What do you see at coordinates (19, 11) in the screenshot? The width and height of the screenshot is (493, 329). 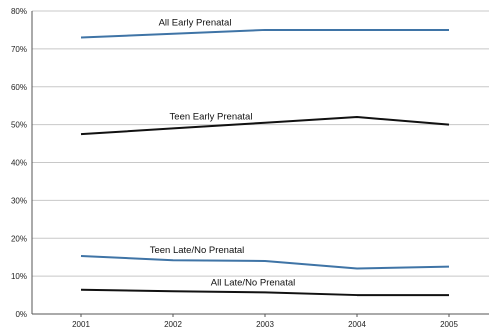 I see `y-tick-label: 80%` at bounding box center [19, 11].